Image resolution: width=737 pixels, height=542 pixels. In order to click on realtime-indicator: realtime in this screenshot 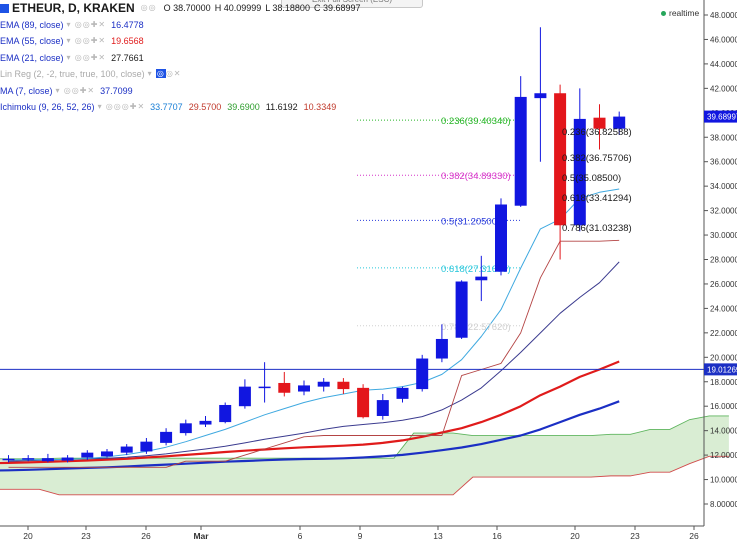, I will do `click(680, 13)`.